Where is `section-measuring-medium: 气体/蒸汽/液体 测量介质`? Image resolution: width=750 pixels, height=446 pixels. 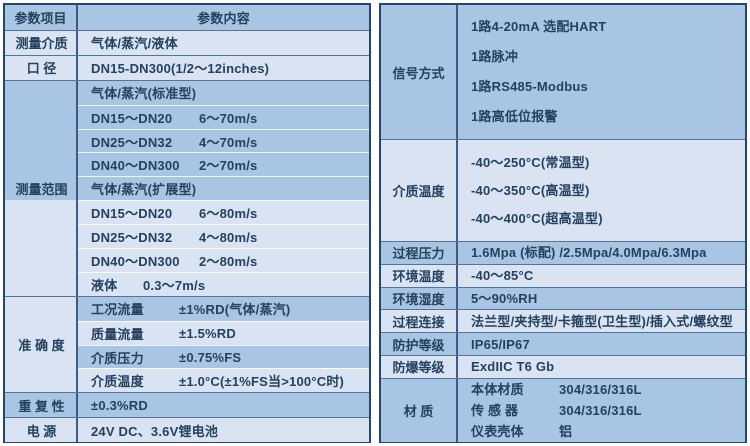 section-measuring-medium: 气体/蒸汽/液体 测量介质 is located at coordinates (187, 42).